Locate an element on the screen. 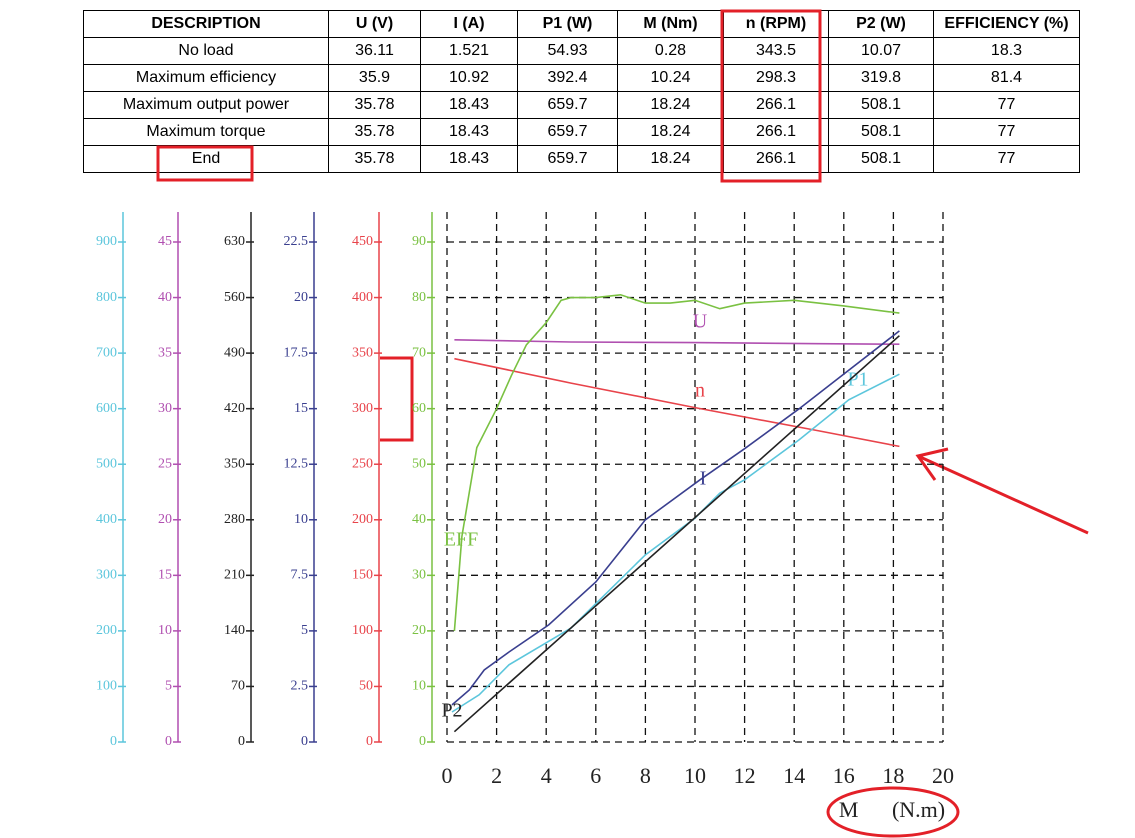 This screenshot has width=1135, height=838. y-tick-label: 17.5 is located at coordinates (296, 352).